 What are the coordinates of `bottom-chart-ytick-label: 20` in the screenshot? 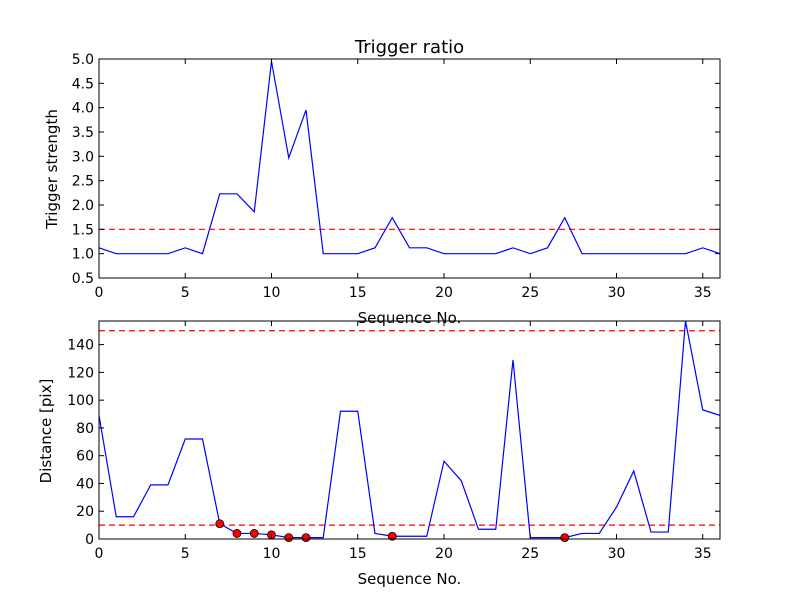 It's located at (85, 512).